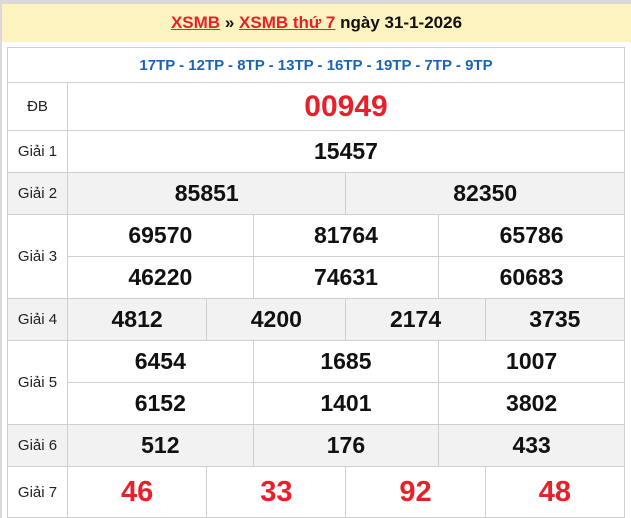 This screenshot has height=518, width=631. I want to click on page-header: XSMB » XSMB thứ 7 ngày 31-1-2026, so click(316, 23).